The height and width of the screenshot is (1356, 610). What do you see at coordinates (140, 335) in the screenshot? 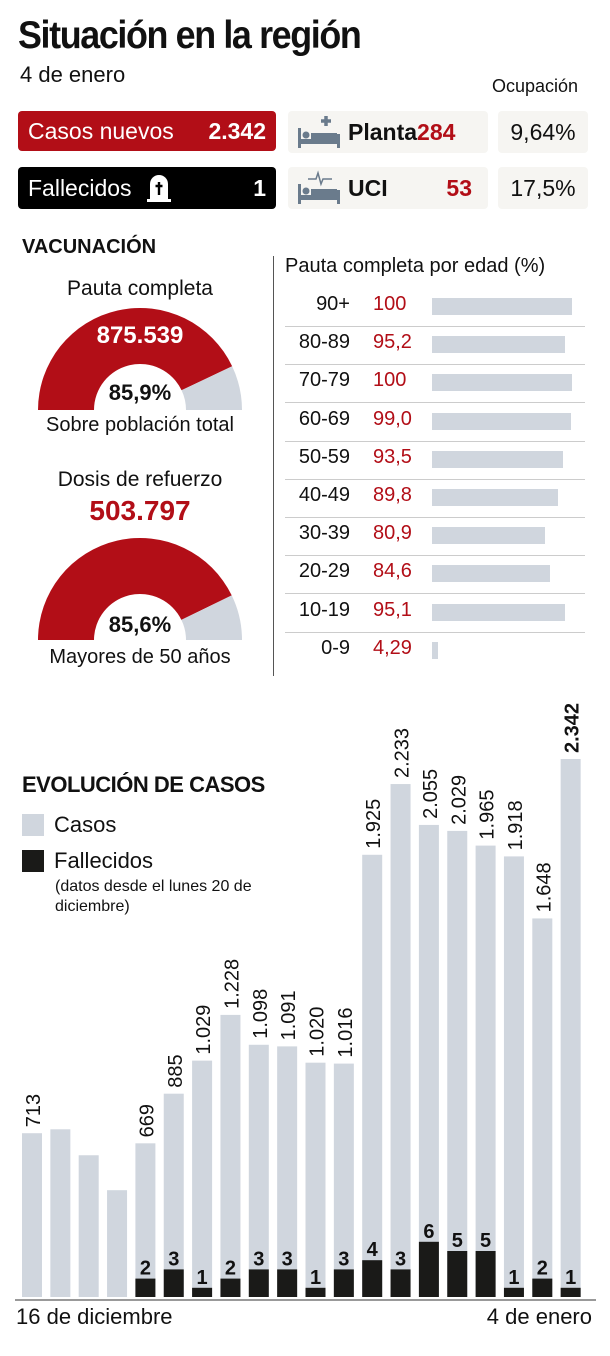
I see `full-vaccination-value: 875.539` at bounding box center [140, 335].